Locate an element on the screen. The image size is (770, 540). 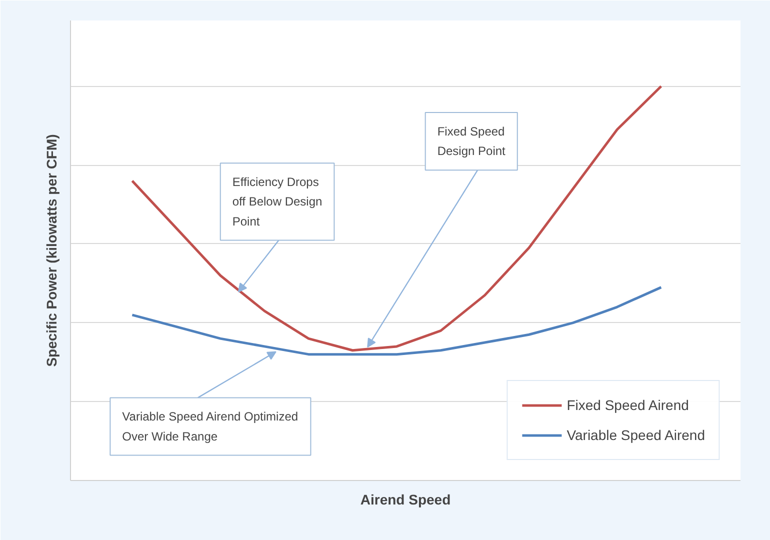
legend-label: Fixed Speed Airend is located at coordinates (627, 405).